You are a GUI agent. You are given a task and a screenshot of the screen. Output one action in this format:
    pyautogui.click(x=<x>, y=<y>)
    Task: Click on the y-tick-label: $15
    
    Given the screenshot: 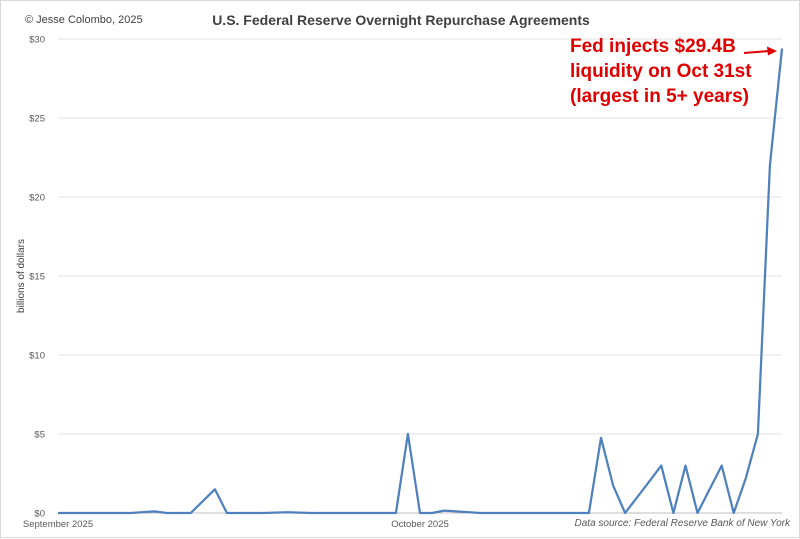 What is the action you would take?
    pyautogui.click(x=37, y=277)
    